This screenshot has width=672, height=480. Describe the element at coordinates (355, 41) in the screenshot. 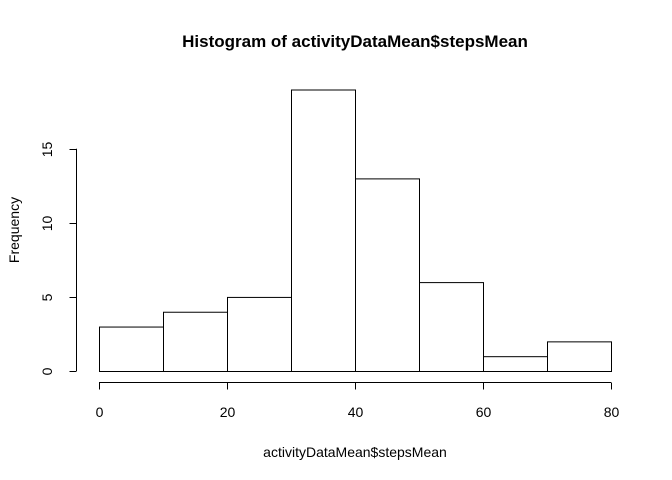

I see `chart-title: Histogram of activityDataMean$stepsMean` at that location.